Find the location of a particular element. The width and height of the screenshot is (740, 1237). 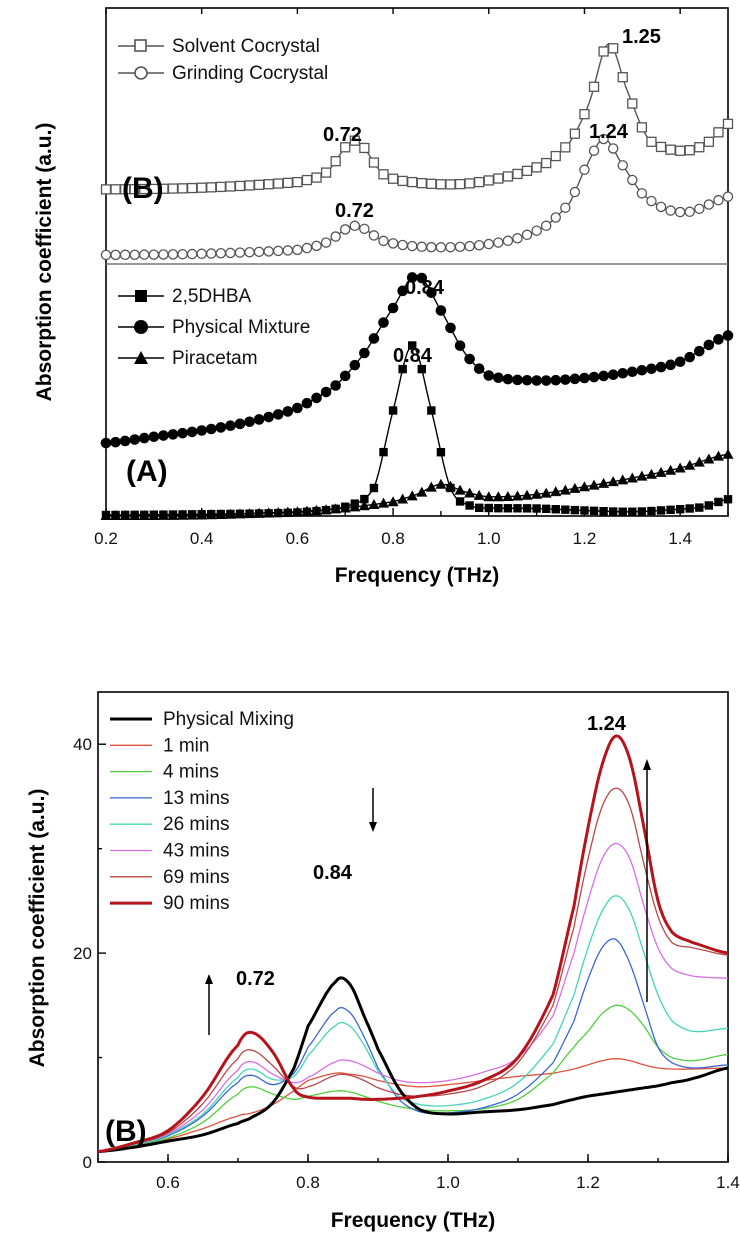

legend-label: 2,5DHBA is located at coordinates (212, 296).